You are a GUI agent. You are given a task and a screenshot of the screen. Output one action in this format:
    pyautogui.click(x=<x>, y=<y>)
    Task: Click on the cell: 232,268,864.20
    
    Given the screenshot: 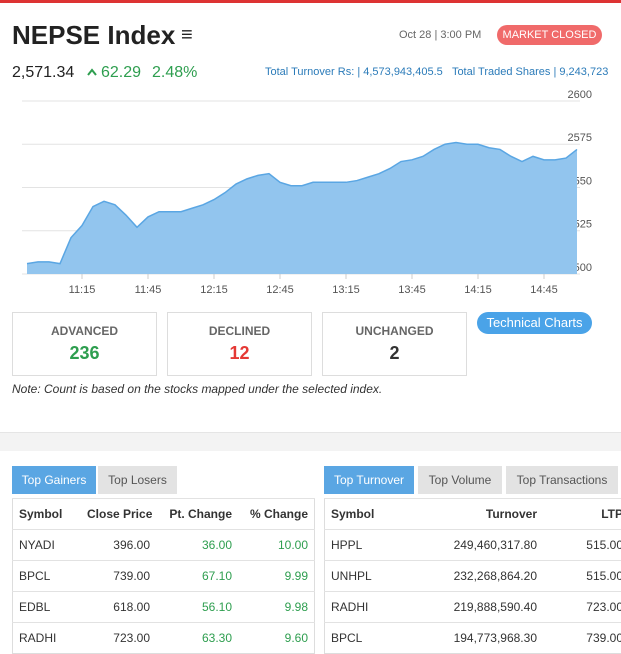 What is the action you would take?
    pyautogui.click(x=482, y=576)
    